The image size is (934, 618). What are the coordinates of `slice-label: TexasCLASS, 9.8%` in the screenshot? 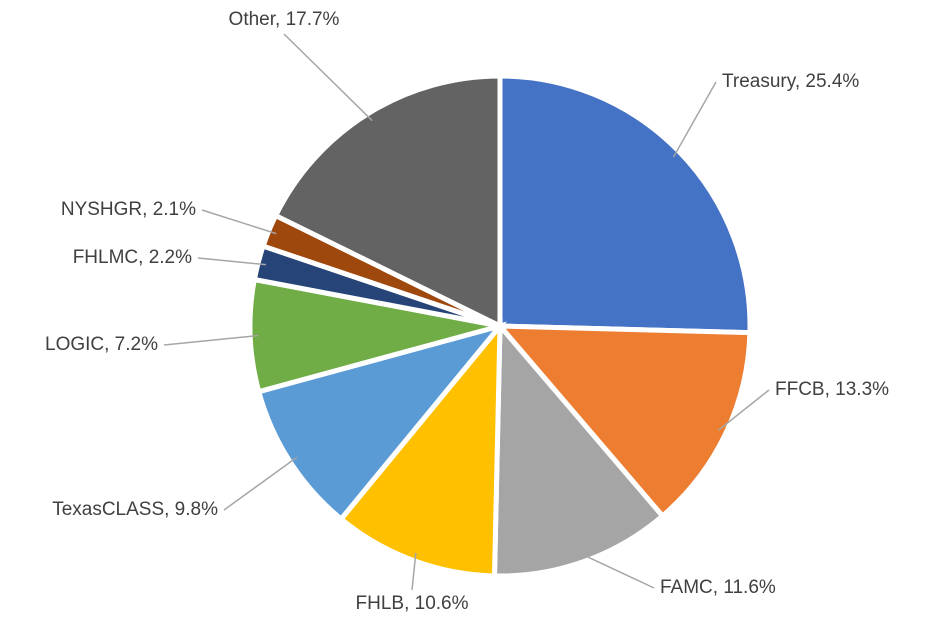 It's located at (135, 509).